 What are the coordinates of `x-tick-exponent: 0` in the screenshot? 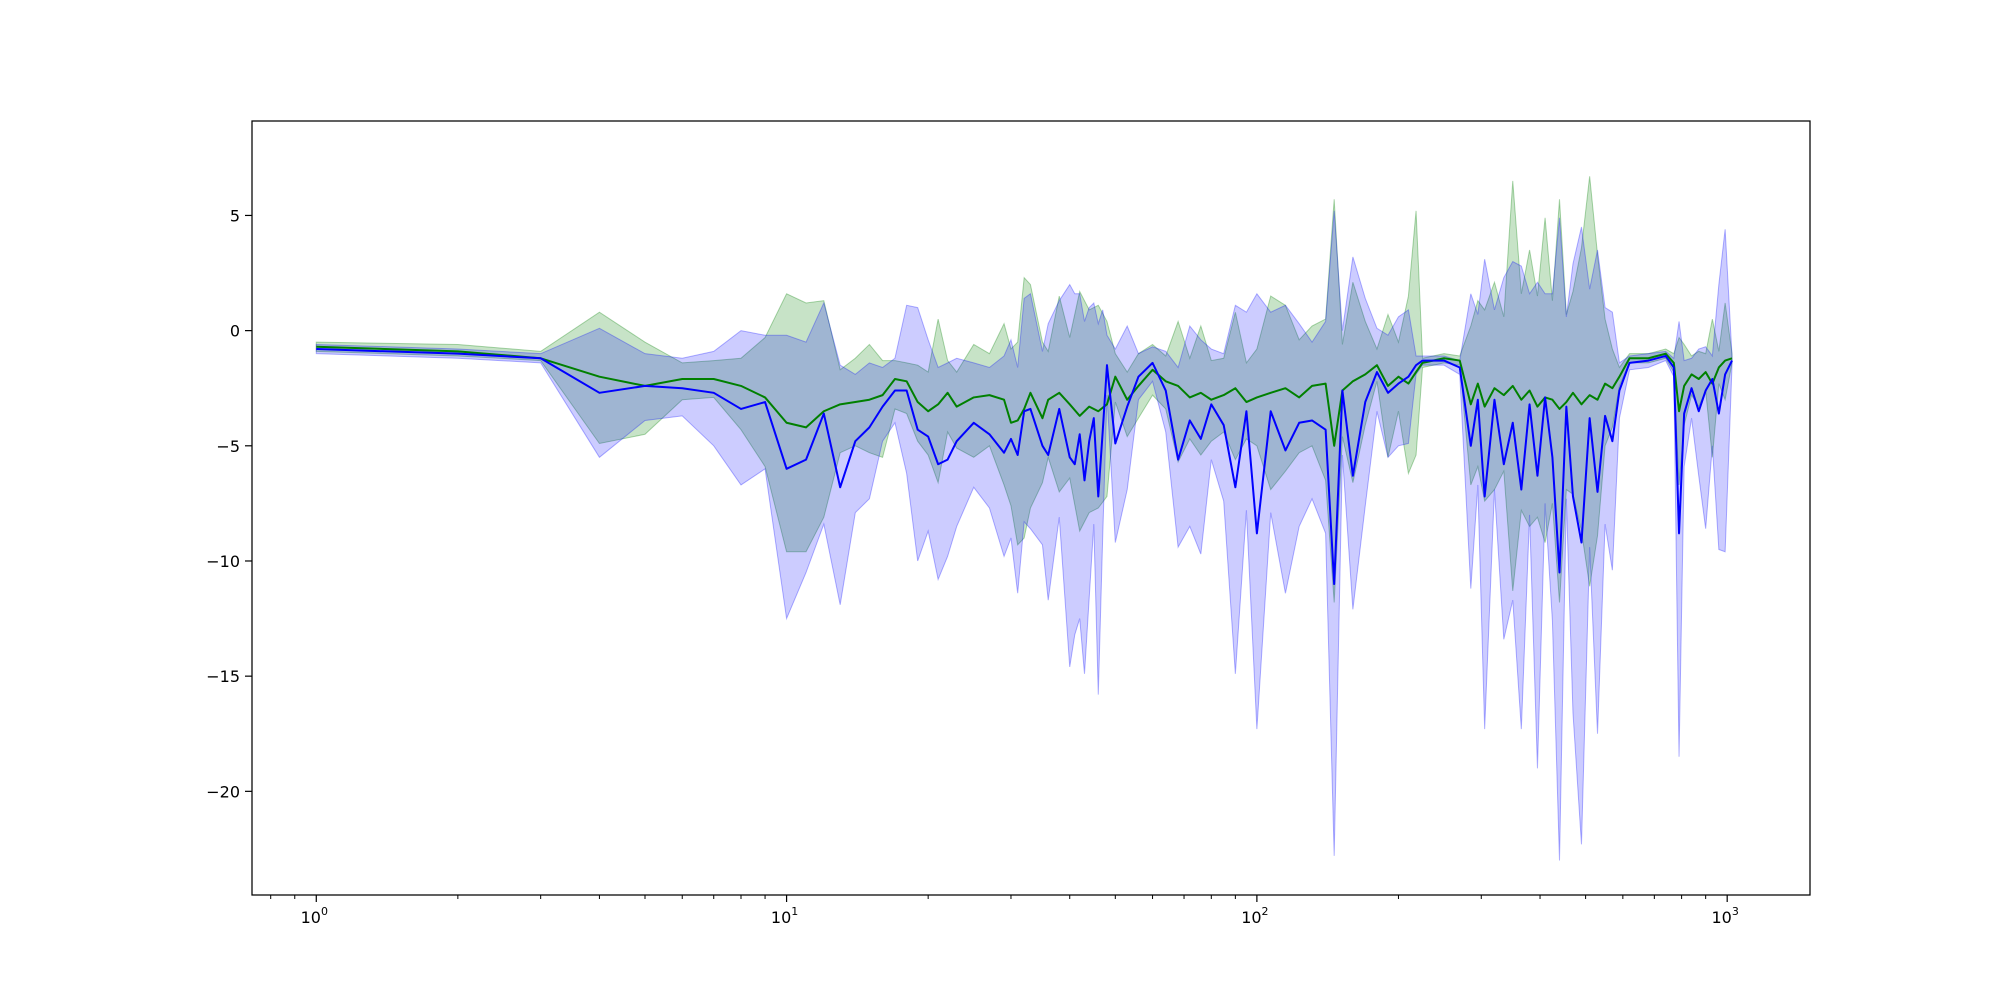 It's located at (324, 911).